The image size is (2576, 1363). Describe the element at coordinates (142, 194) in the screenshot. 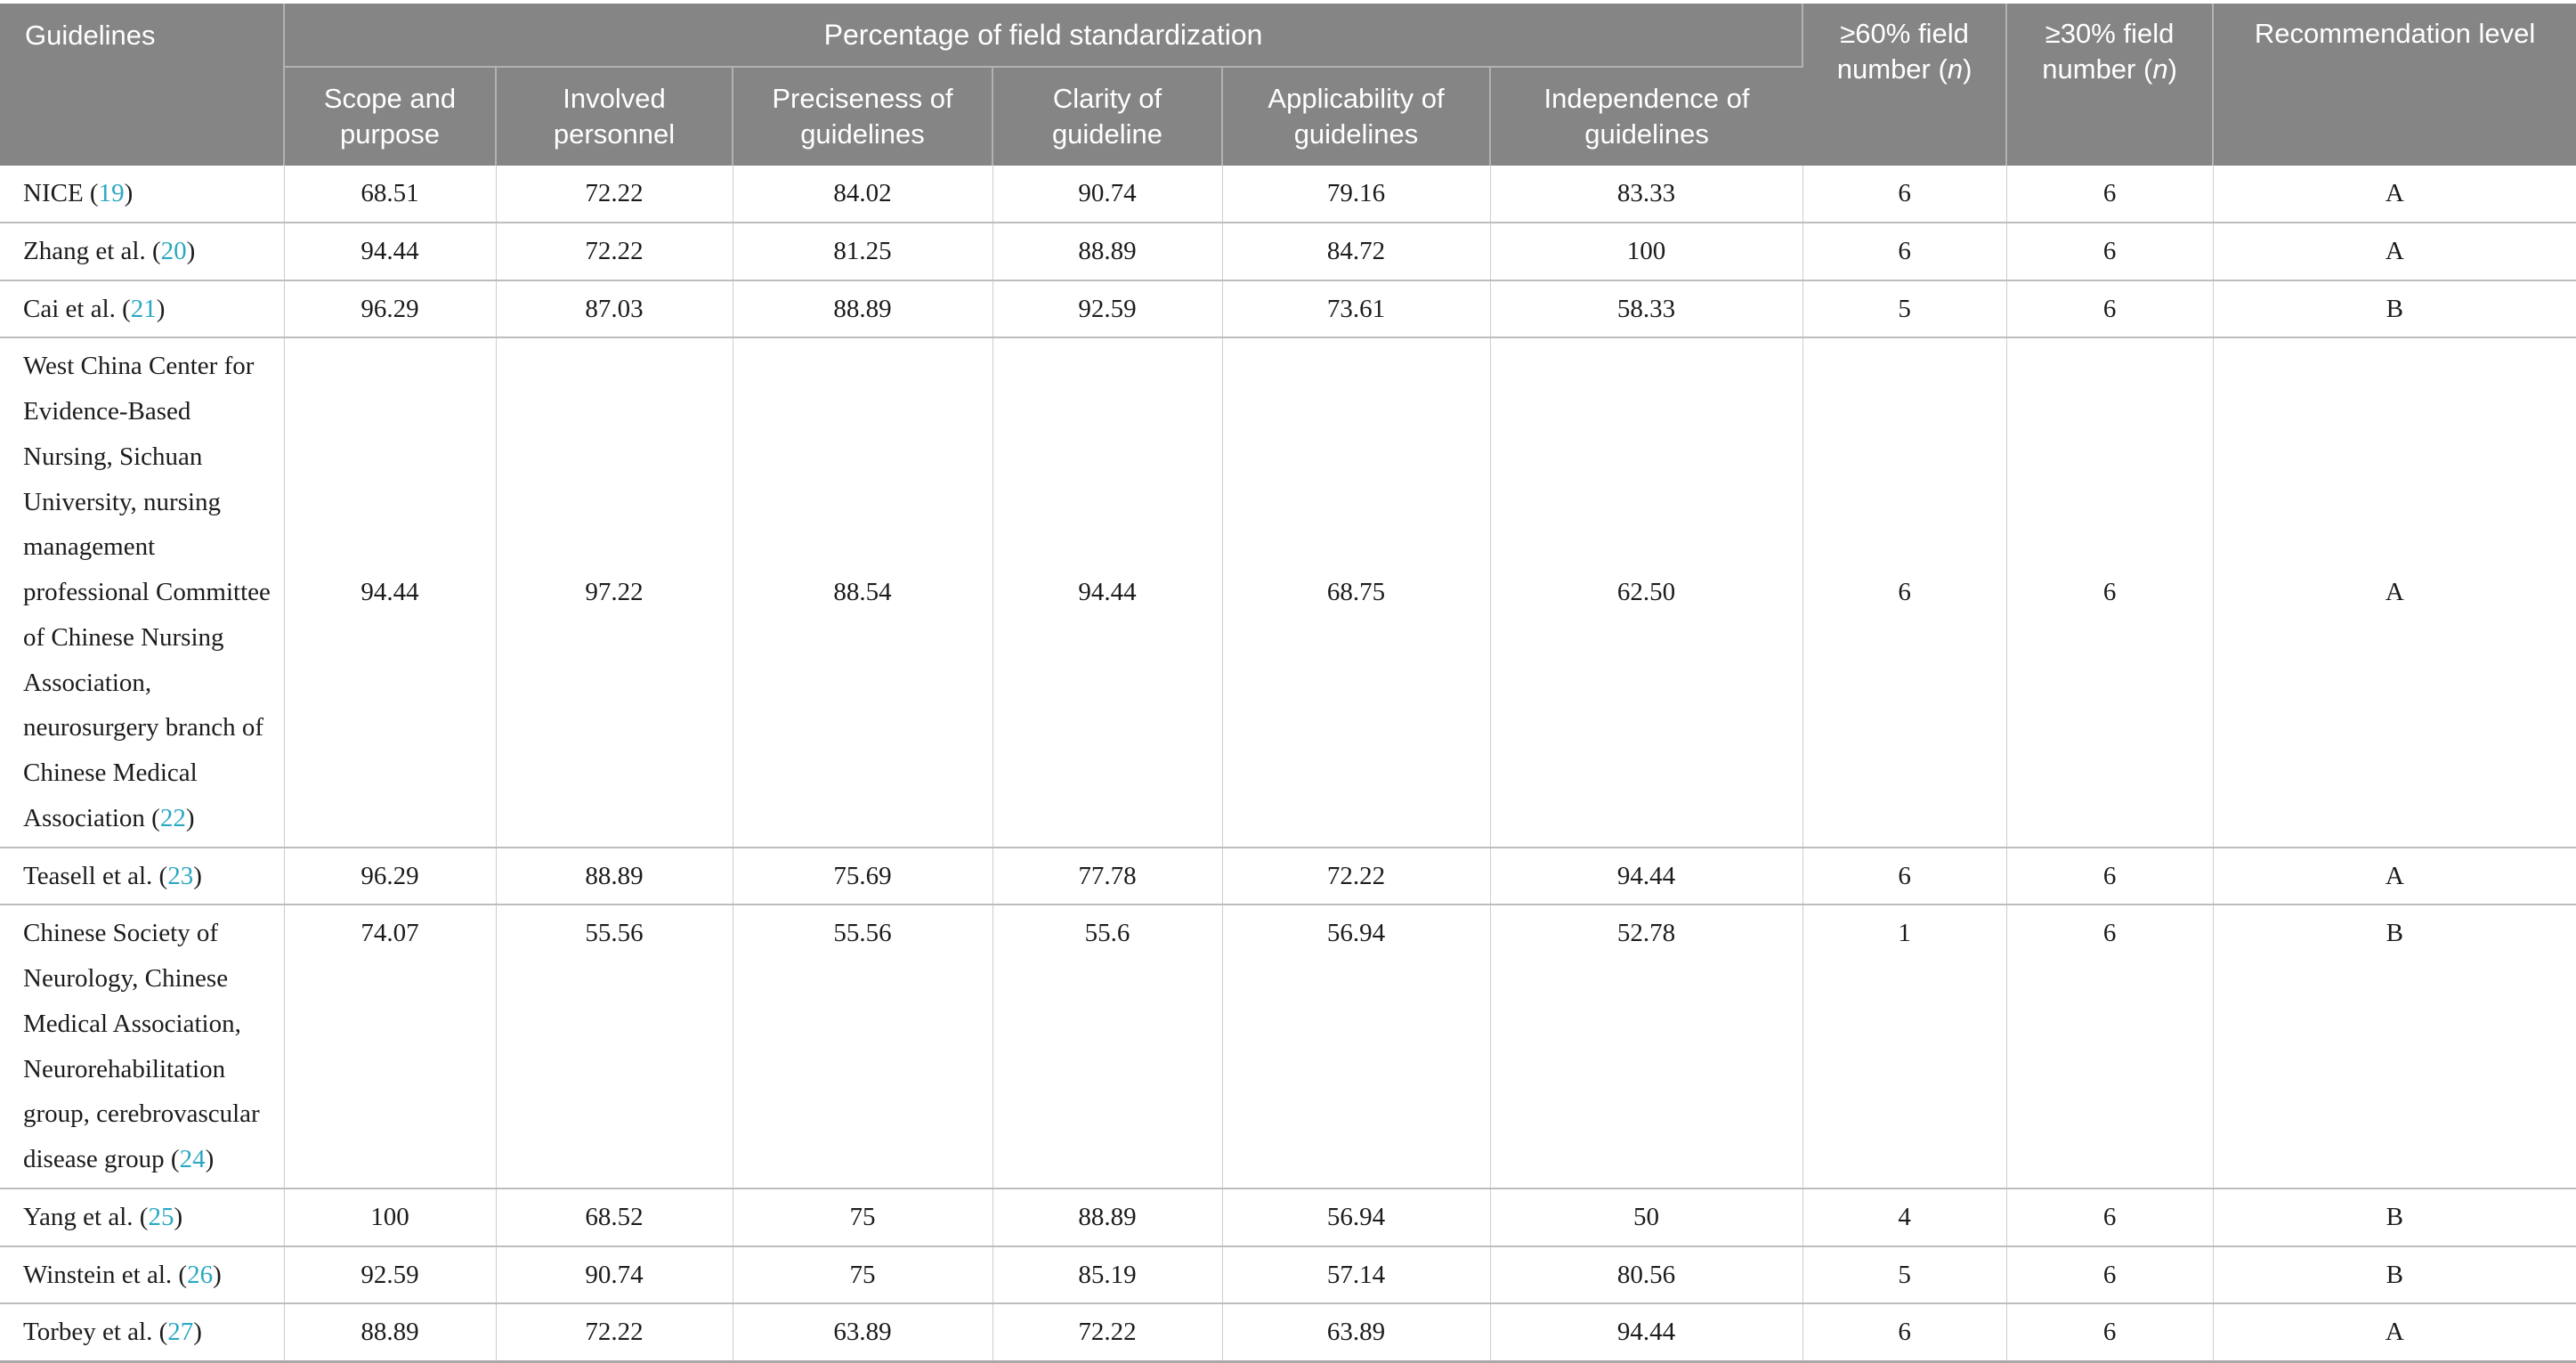

I see `guideline-name-cell: NICE (19)` at that location.